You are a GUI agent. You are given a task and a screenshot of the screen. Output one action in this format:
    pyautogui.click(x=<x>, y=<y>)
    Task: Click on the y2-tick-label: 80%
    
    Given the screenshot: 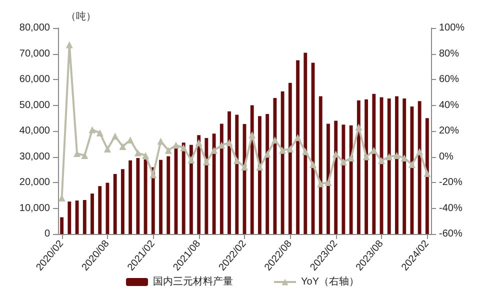 What is the action you would take?
    pyautogui.click(x=449, y=54)
    